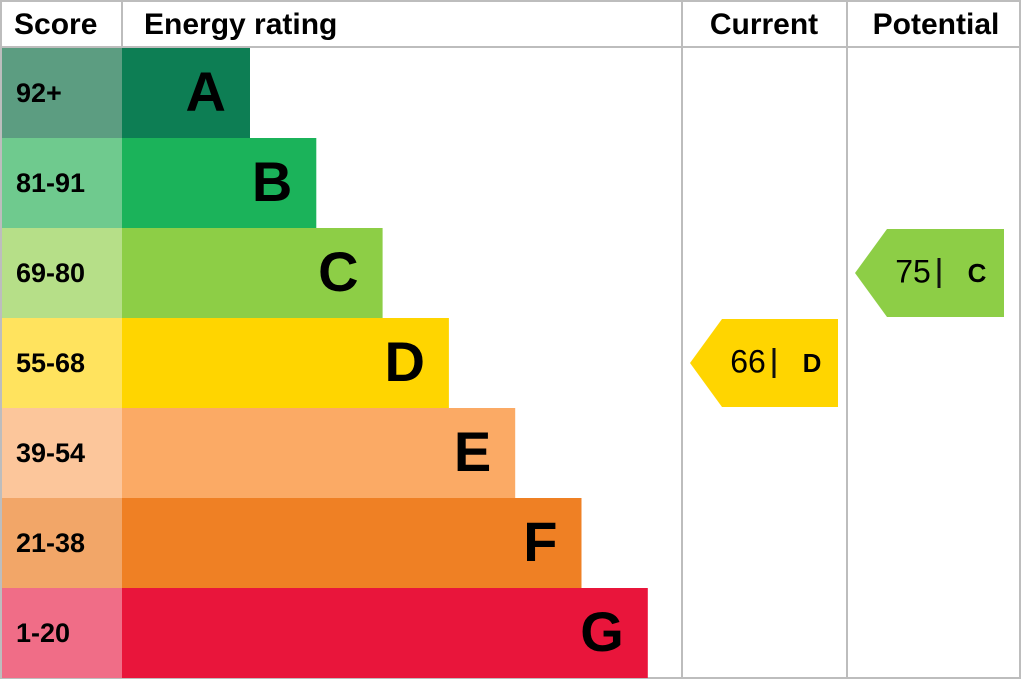  What do you see at coordinates (540, 541) in the screenshot?
I see `band-letter: F` at bounding box center [540, 541].